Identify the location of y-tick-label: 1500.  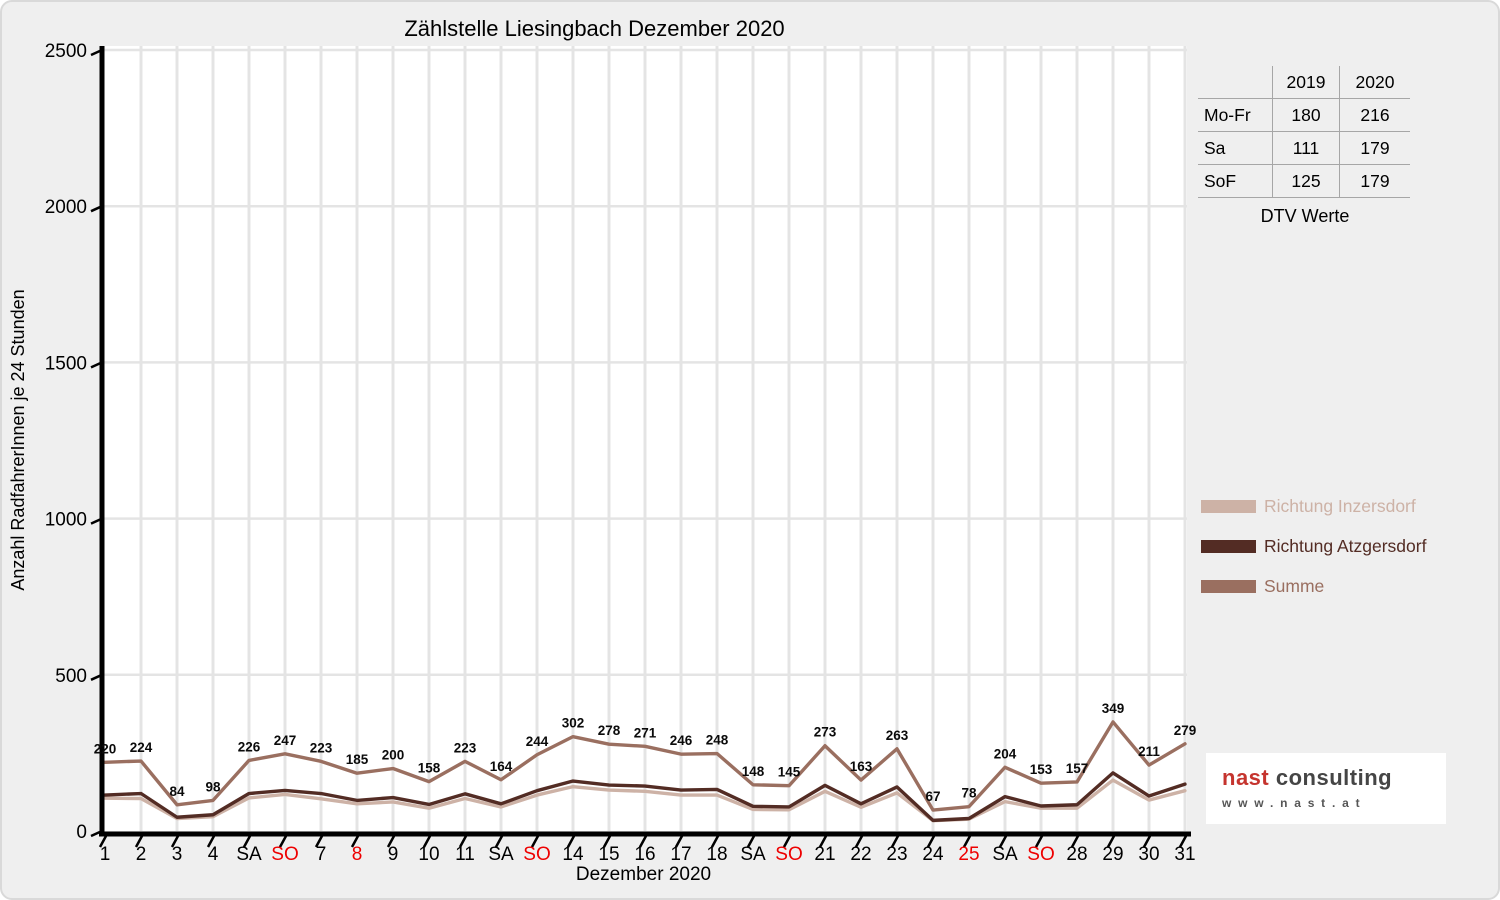
(66, 363).